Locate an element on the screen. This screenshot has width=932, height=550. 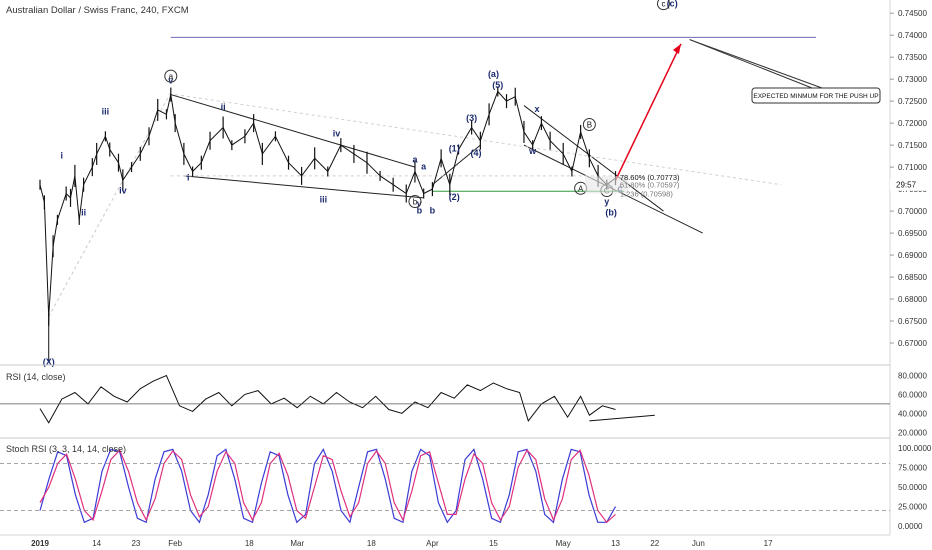
wave-label: (1) is located at coordinates (454, 149).